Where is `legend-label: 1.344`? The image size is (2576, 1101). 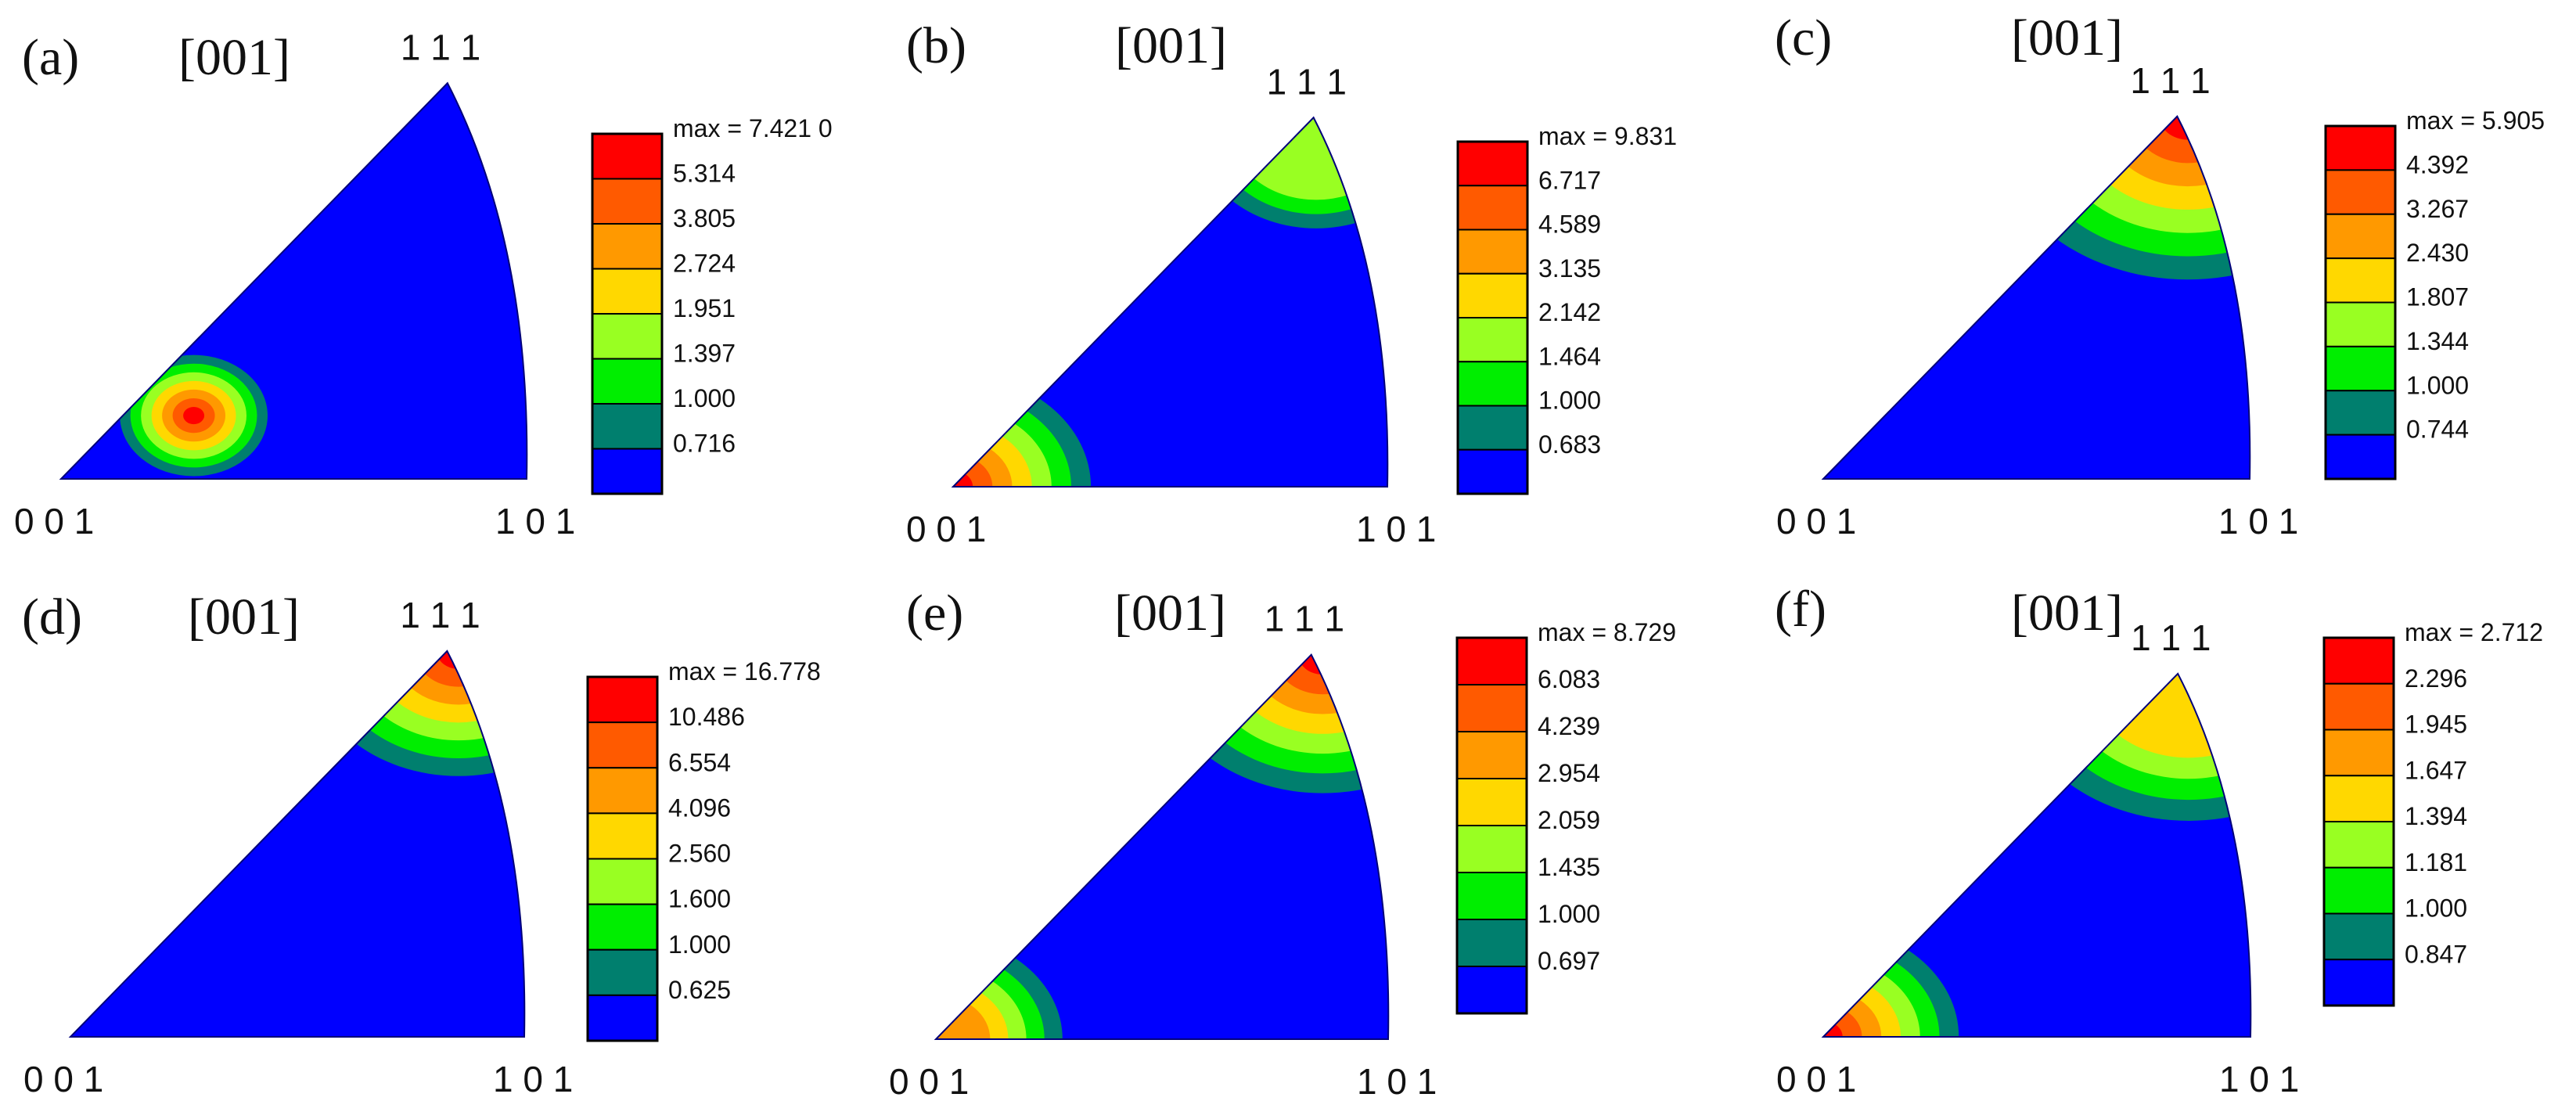
legend-label: 1.344 is located at coordinates (2437, 341).